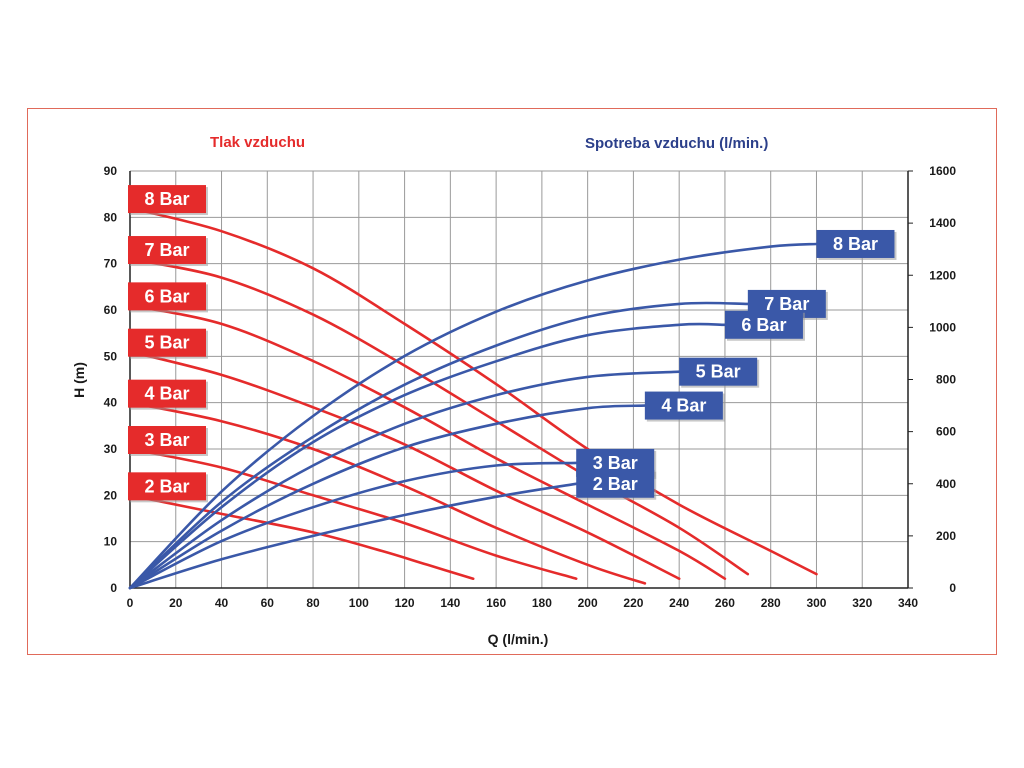  What do you see at coordinates (942, 171) in the screenshot?
I see `y2-tick-label: 1600` at bounding box center [942, 171].